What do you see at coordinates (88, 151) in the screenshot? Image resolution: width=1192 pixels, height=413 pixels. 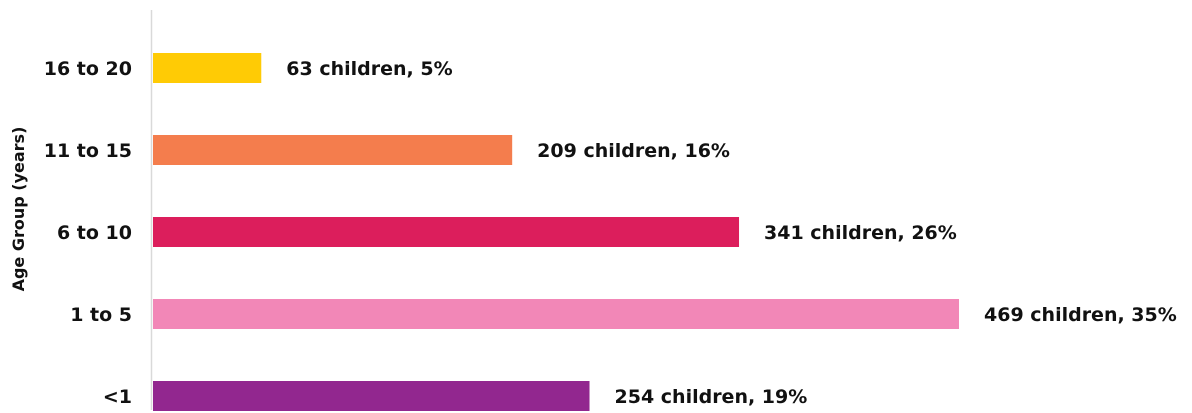 I see `y-tick-label: 11 to 15` at bounding box center [88, 151].